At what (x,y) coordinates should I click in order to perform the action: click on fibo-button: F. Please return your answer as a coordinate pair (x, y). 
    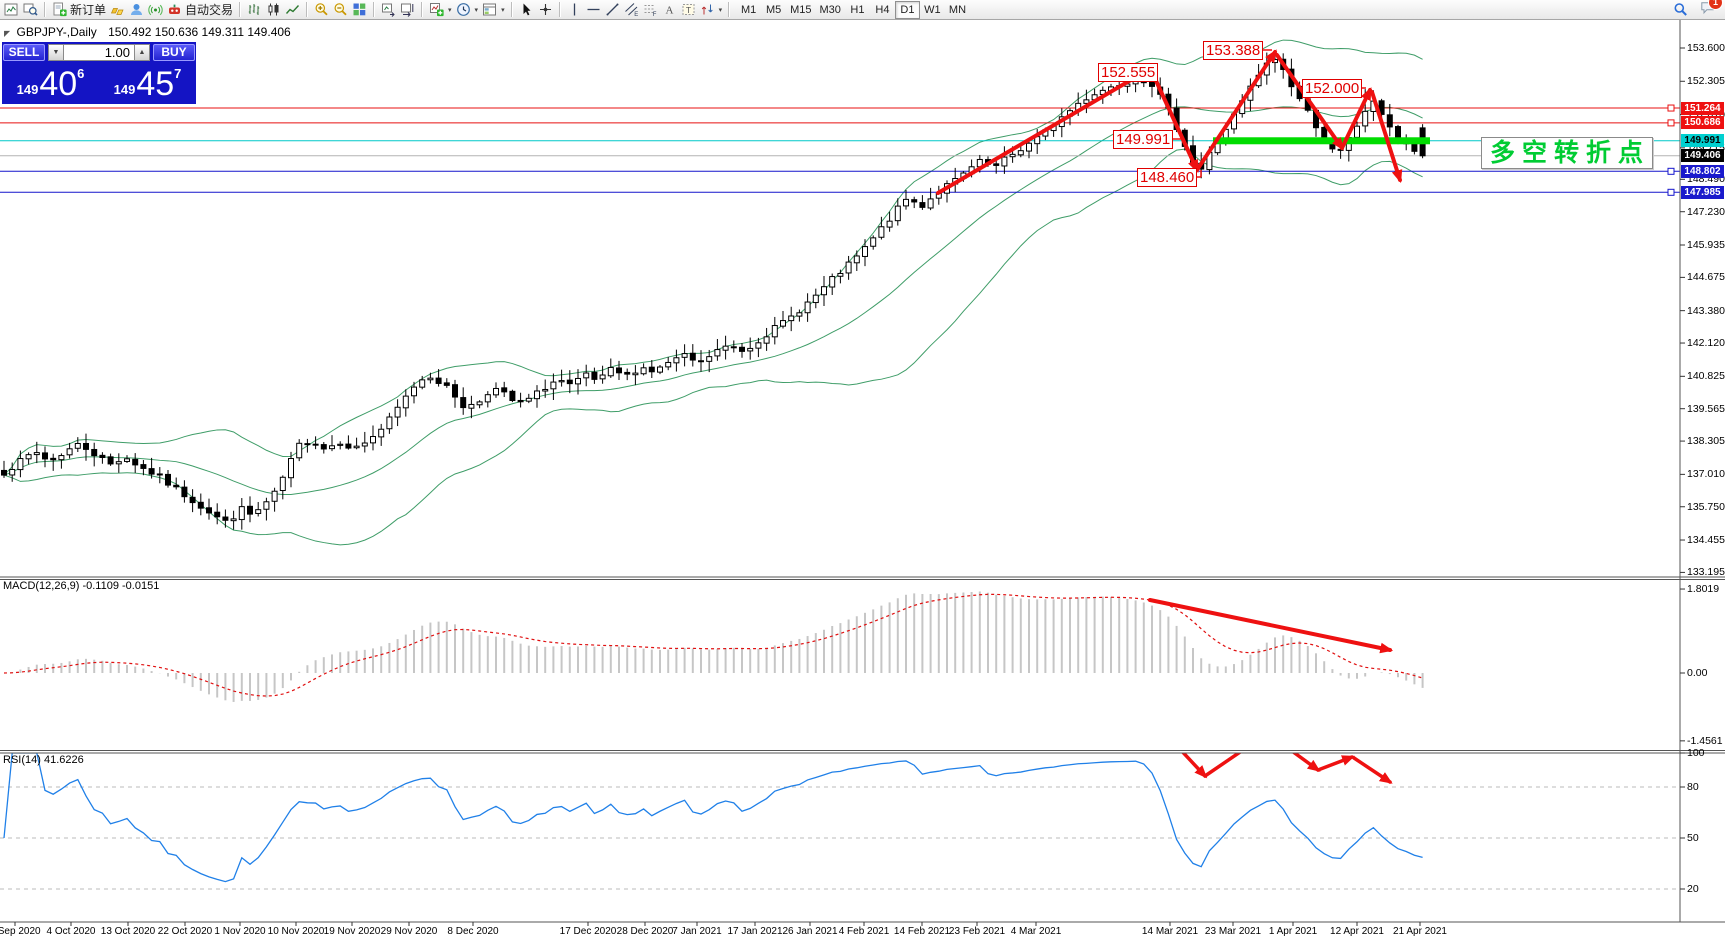
    Looking at the image, I should click on (650, 10).